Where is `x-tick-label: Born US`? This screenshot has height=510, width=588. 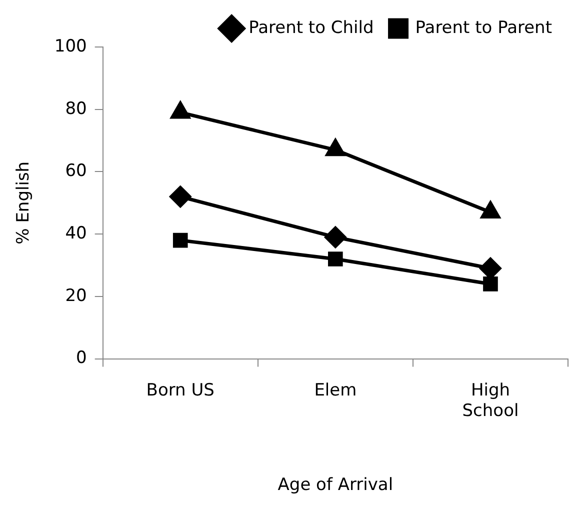 x-tick-label: Born US is located at coordinates (180, 390).